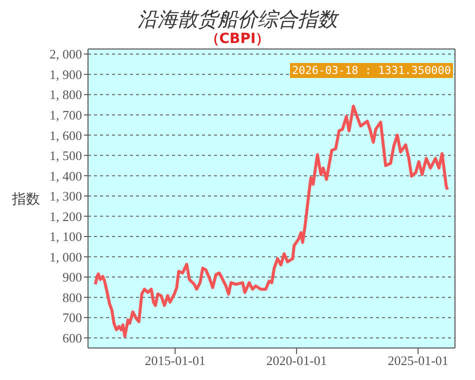  Describe the element at coordinates (175, 360) in the screenshot. I see `x-tick-label: 2015-01-01` at that location.